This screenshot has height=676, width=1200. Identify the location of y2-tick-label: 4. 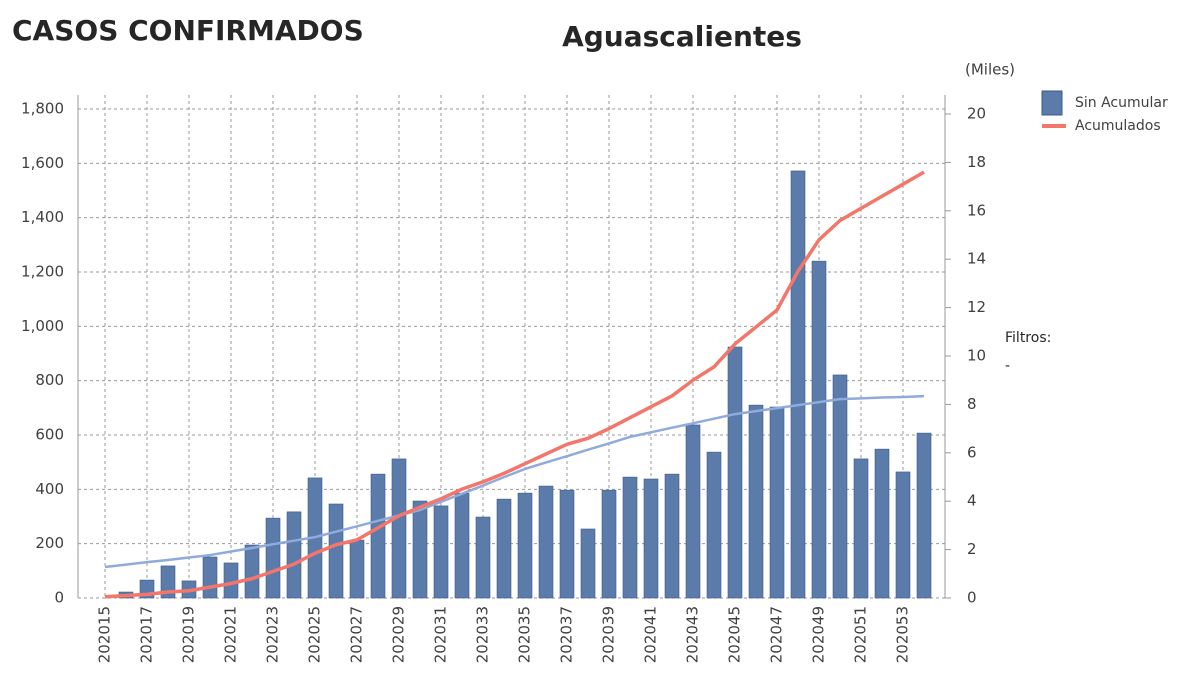
(972, 501).